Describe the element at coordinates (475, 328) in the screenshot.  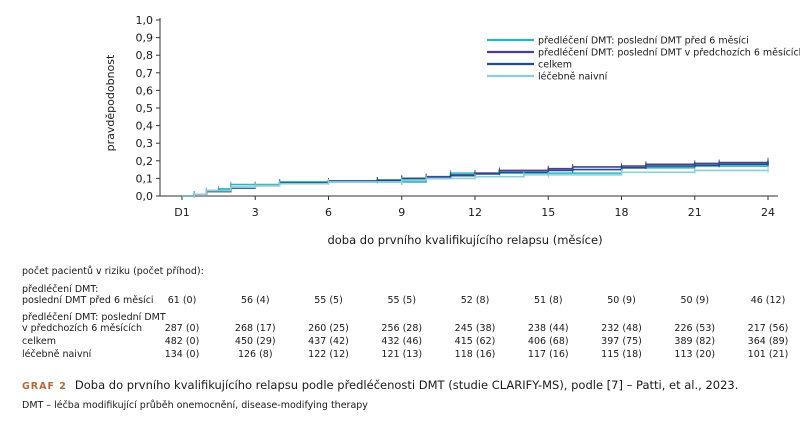
I see `risk-cell: 245 (38)` at that location.